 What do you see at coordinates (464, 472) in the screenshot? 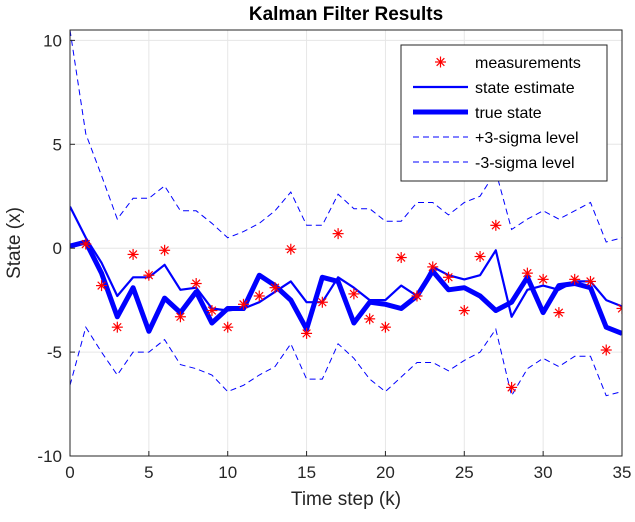
I see `x-tick-label: 25` at bounding box center [464, 472].